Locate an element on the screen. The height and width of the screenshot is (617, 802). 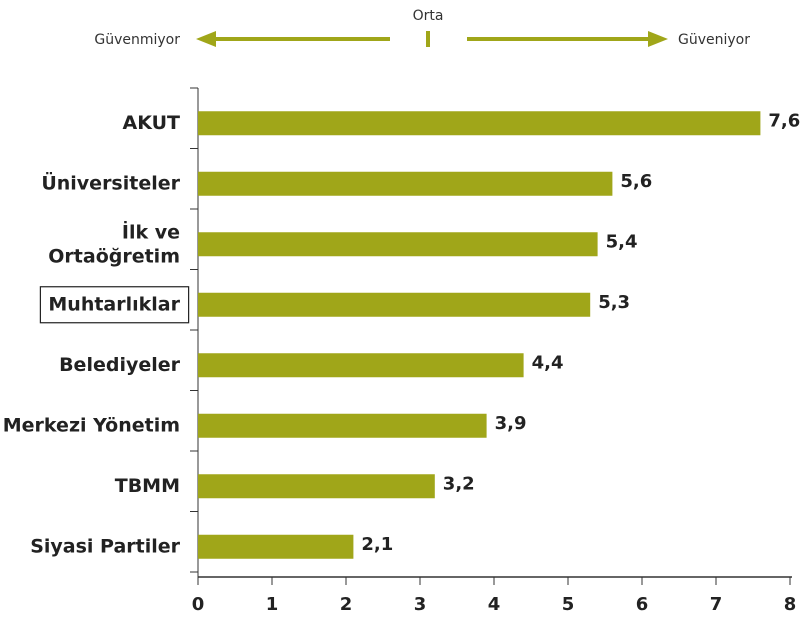
value-label: 3,2 is located at coordinates (459, 483).